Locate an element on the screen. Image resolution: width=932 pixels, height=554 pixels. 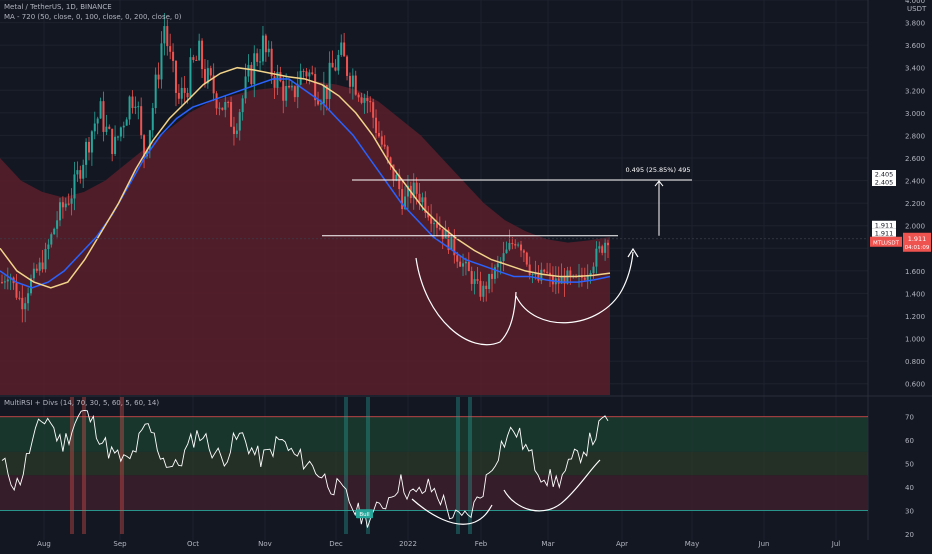
rsi-tick-label: 50 is located at coordinates (909, 465).